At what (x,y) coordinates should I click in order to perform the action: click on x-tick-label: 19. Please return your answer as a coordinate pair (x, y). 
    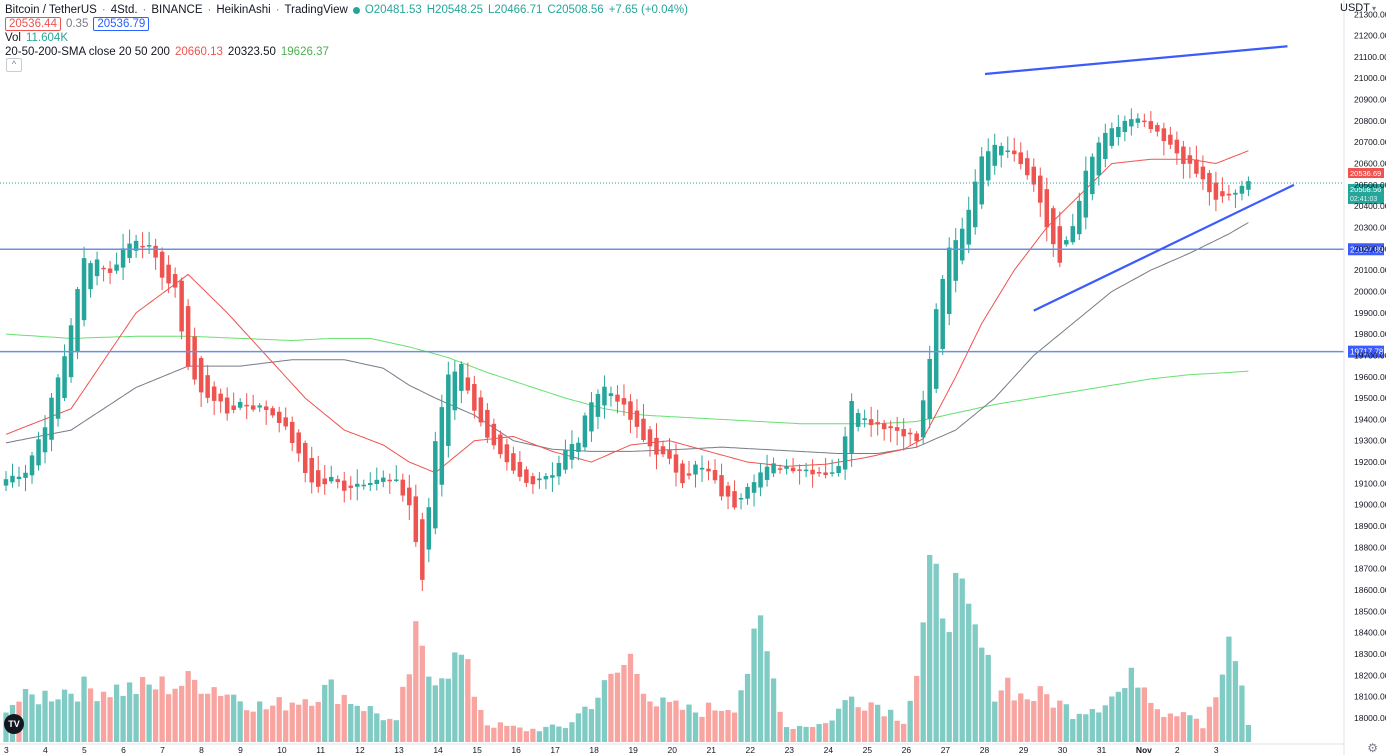
    Looking at the image, I should click on (633, 750).